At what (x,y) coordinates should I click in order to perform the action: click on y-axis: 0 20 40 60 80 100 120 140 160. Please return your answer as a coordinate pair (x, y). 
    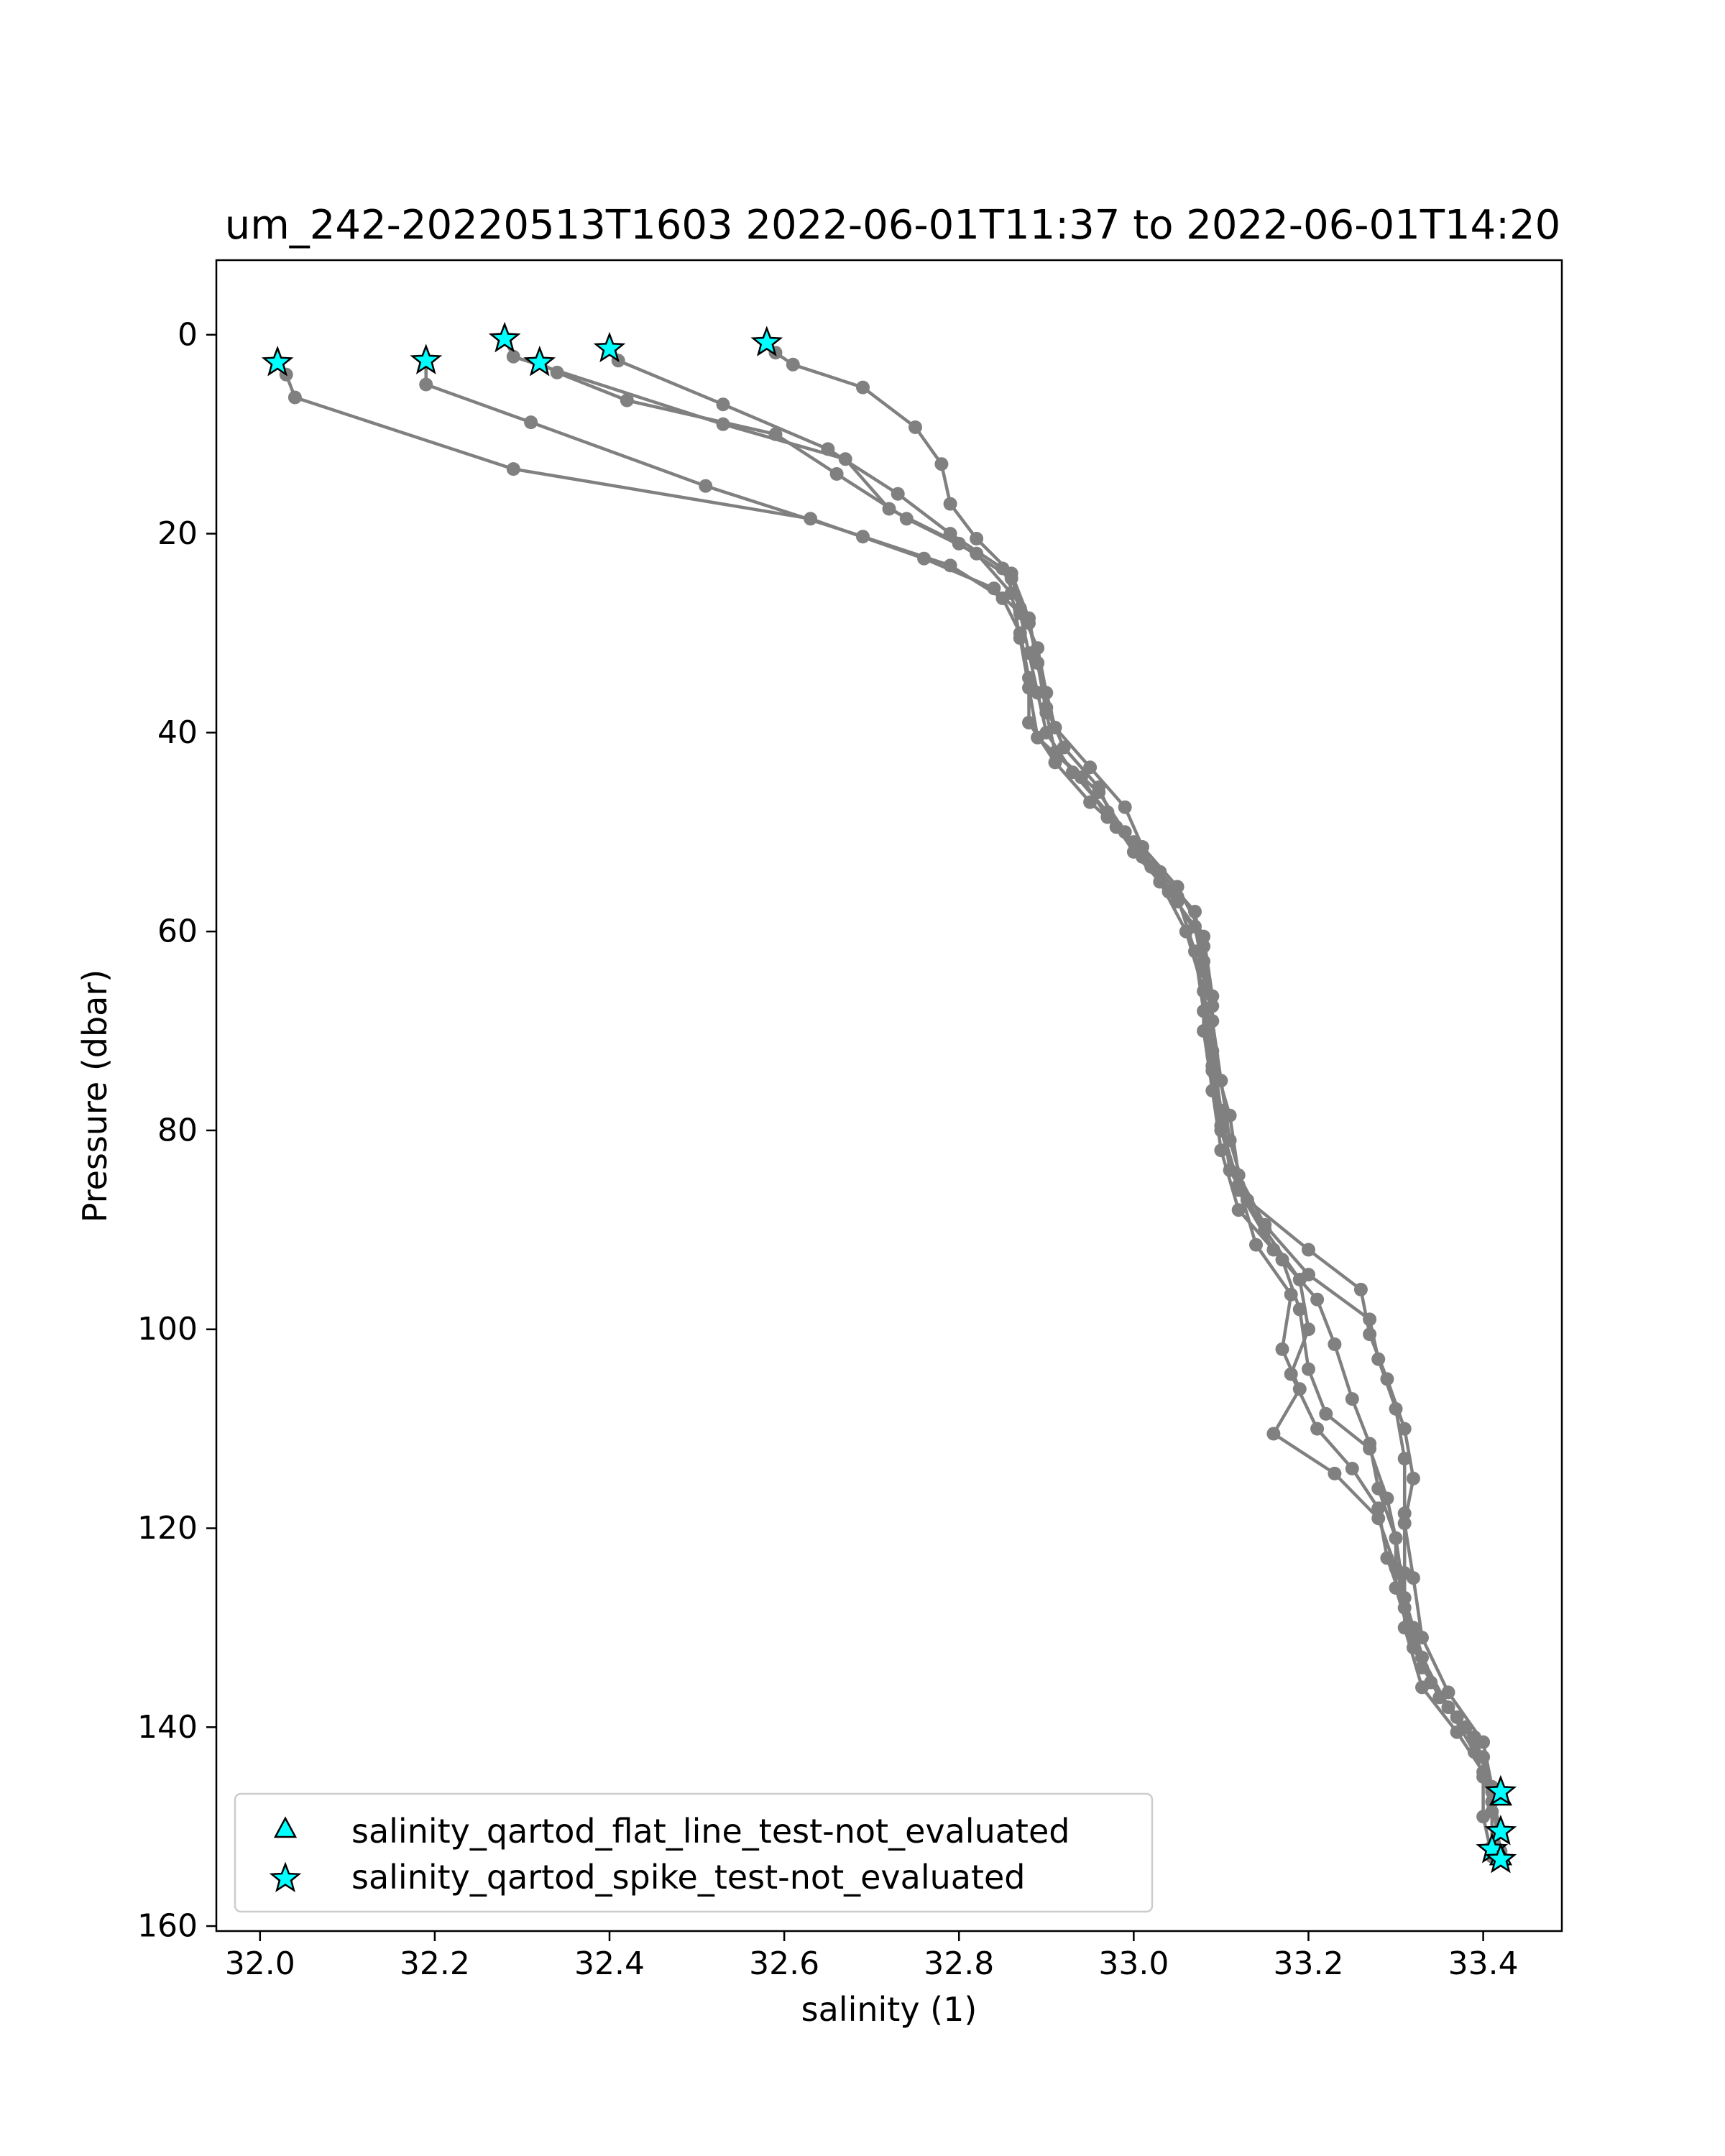
    Looking at the image, I should click on (176, 1130).